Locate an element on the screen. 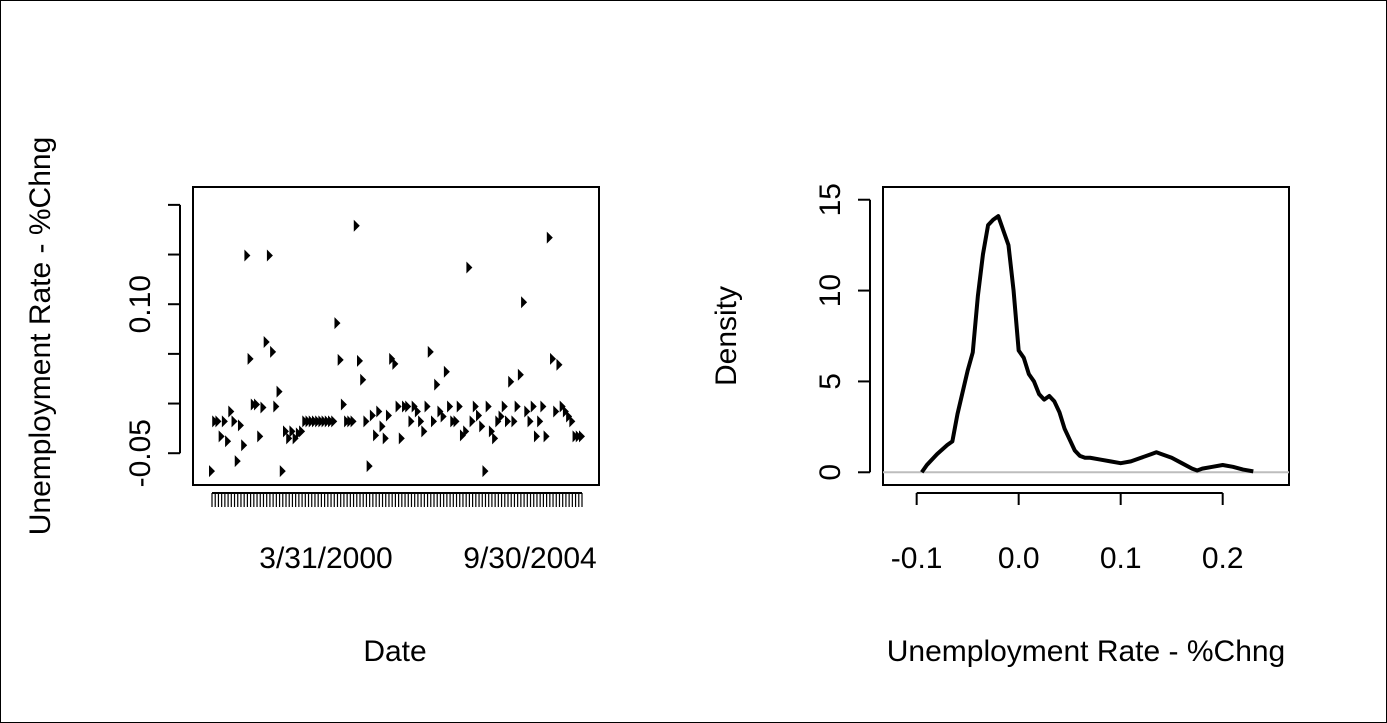 The height and width of the screenshot is (723, 1387). left-x-axis is located at coordinates (397, 500).